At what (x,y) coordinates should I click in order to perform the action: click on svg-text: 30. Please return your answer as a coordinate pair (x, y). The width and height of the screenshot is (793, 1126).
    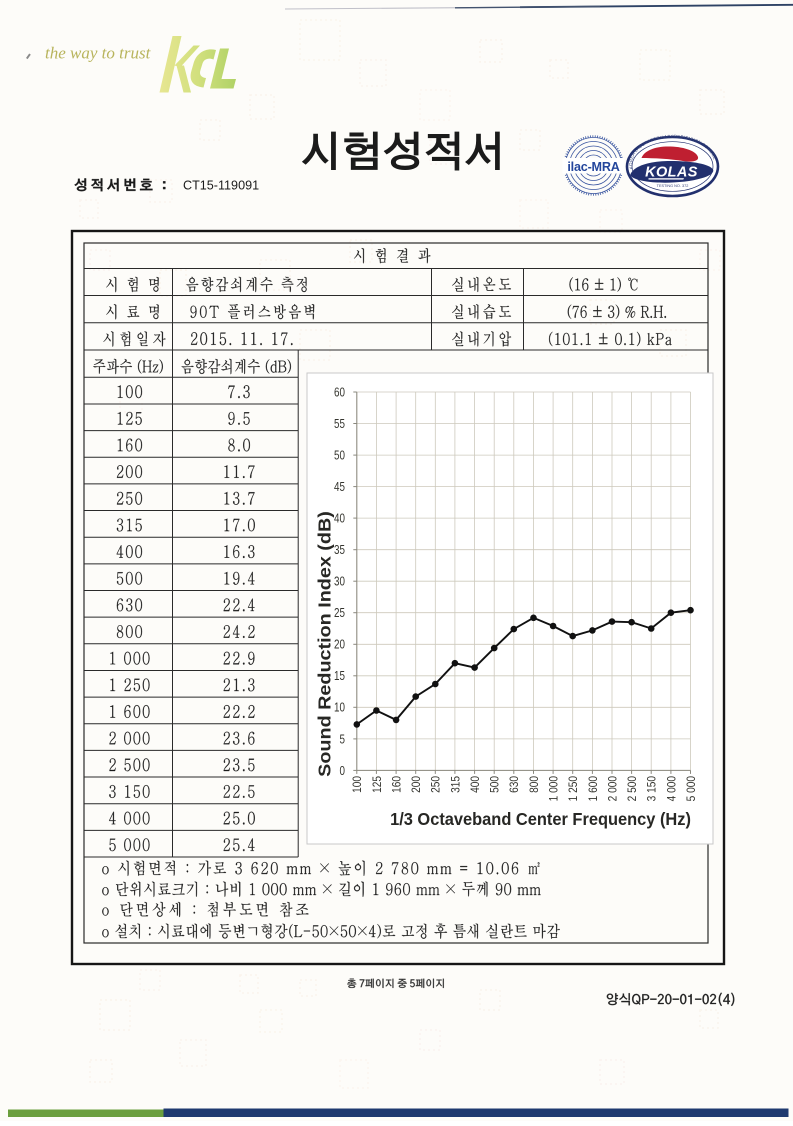
    Looking at the image, I should click on (339, 582).